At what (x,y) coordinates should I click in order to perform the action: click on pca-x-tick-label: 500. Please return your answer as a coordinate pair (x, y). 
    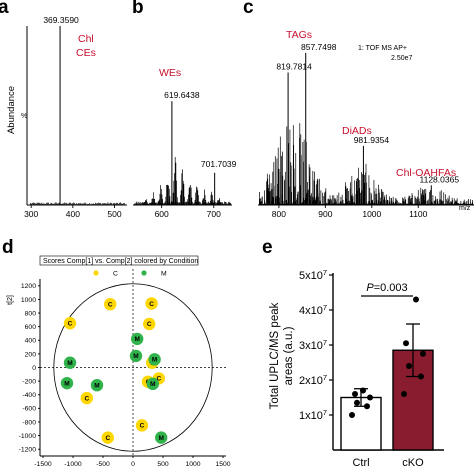
    Looking at the image, I should click on (163, 464).